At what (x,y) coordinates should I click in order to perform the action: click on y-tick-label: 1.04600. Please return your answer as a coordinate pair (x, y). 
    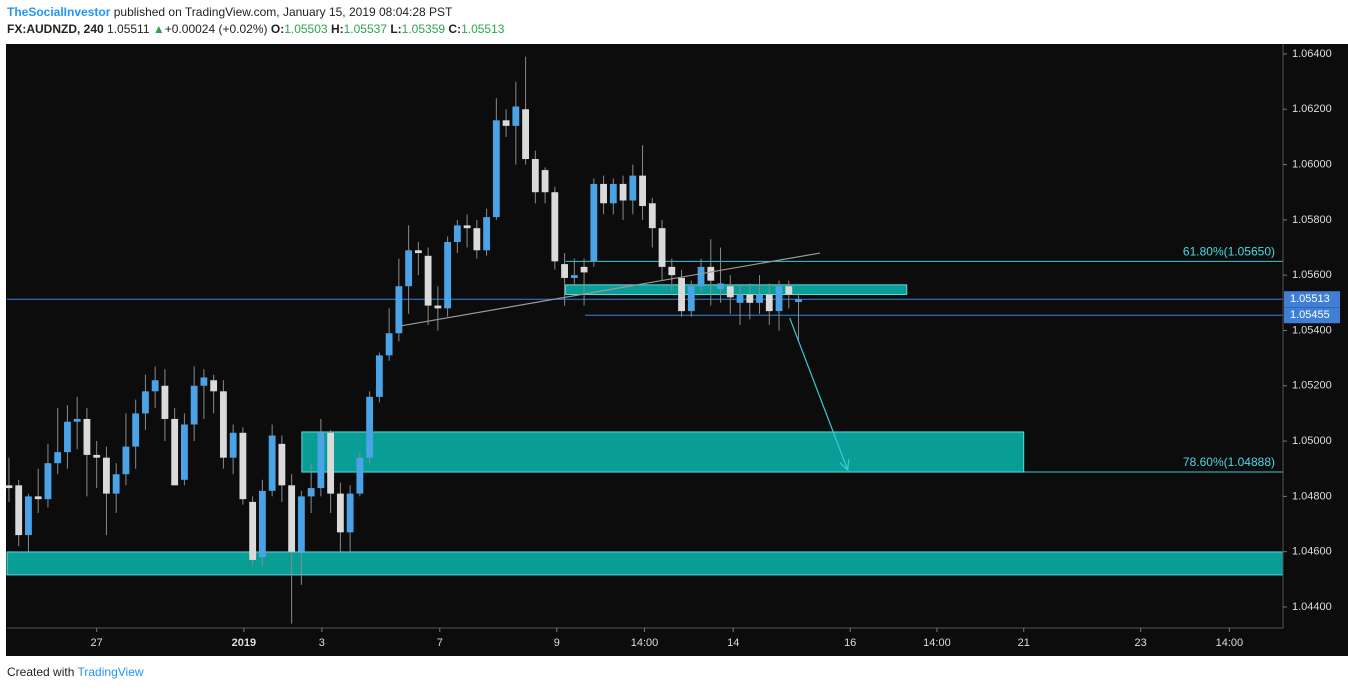
    Looking at the image, I should click on (1312, 552).